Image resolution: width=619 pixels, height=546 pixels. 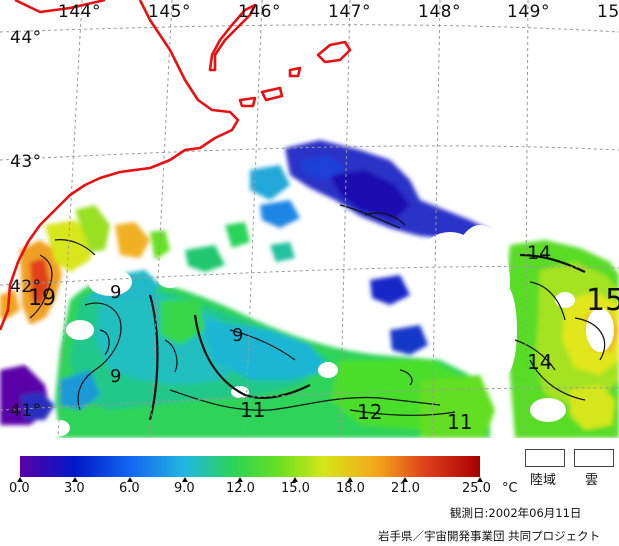 I want to click on contour-label-19: 19, so click(x=42, y=298).